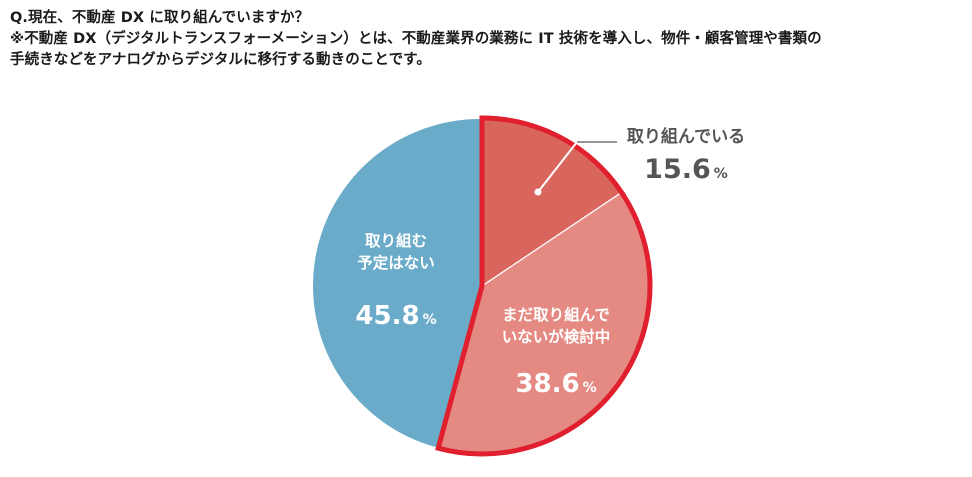 The width and height of the screenshot is (972, 477). What do you see at coordinates (575, 168) in the screenshot?
I see `callout-leader` at bounding box center [575, 168].